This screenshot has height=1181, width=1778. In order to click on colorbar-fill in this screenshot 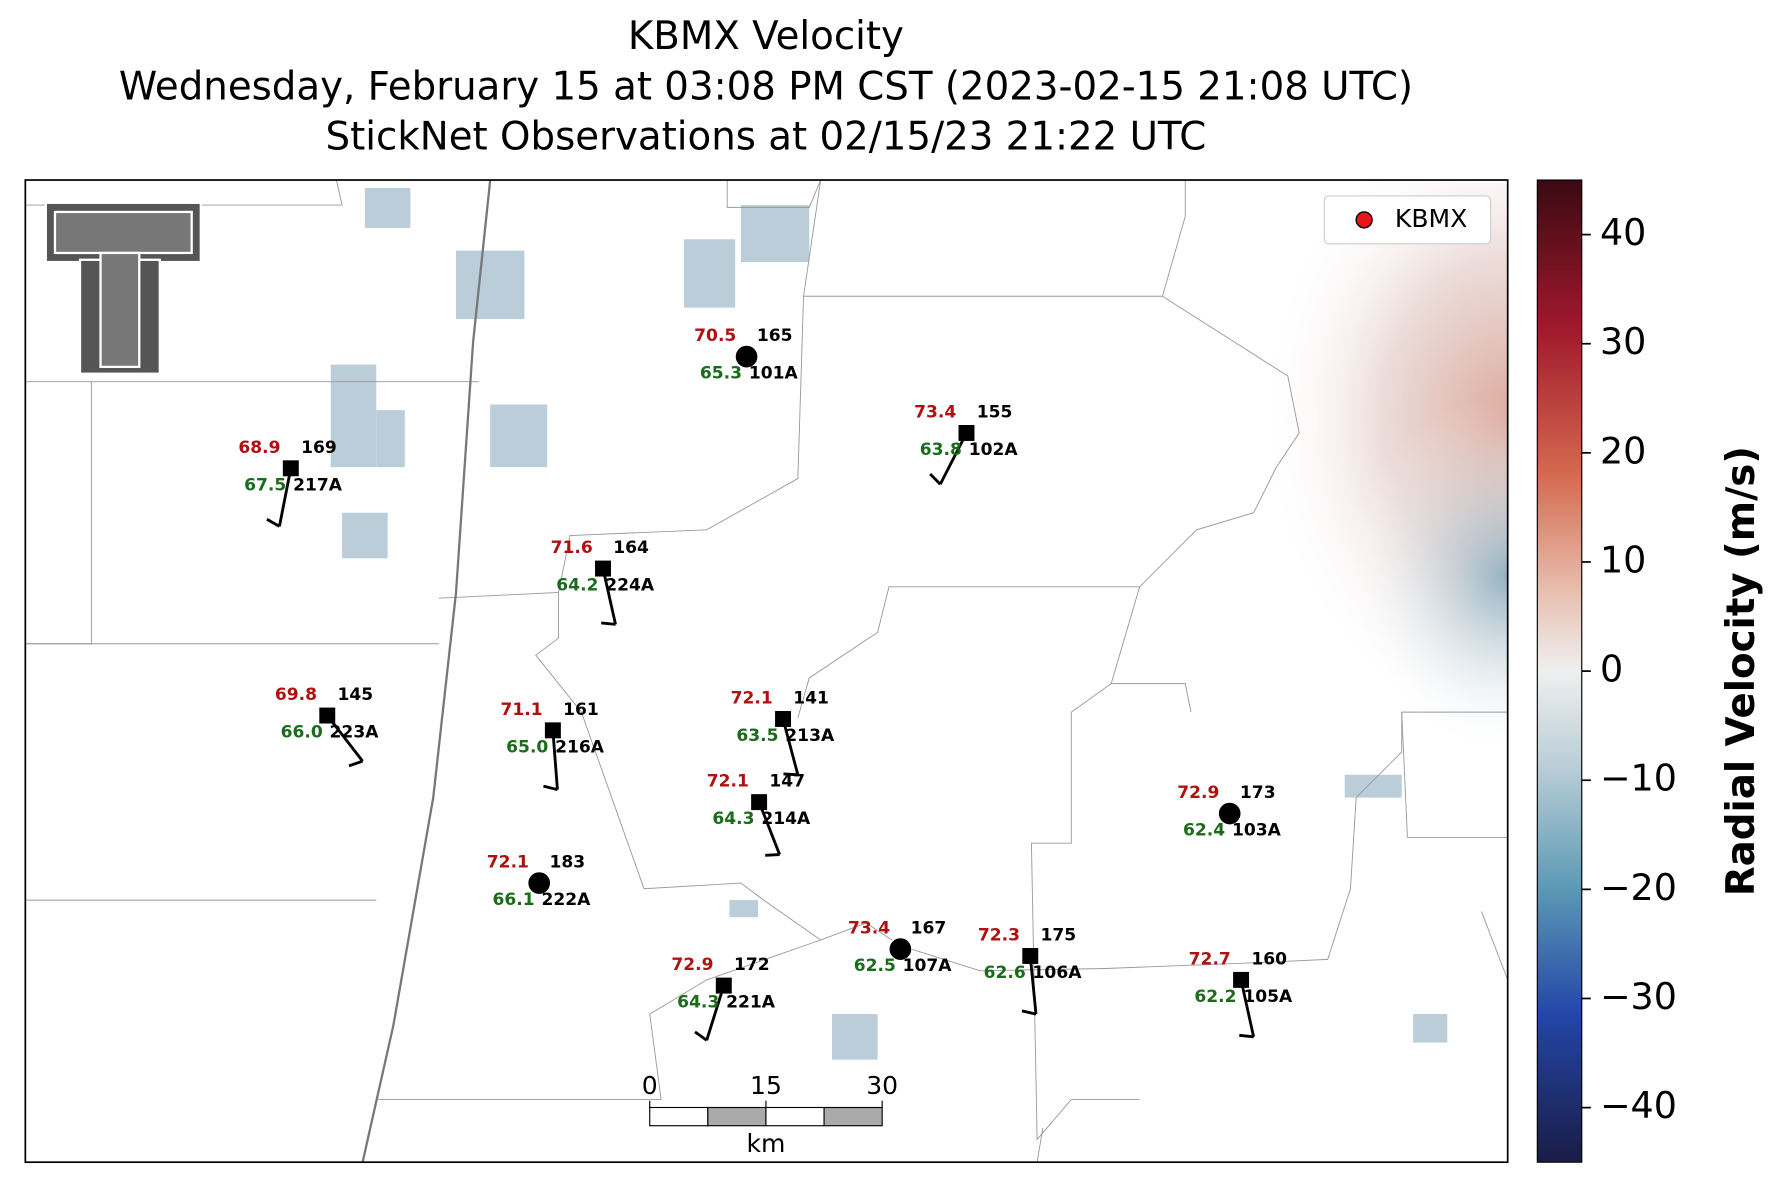, I will do `click(1559, 671)`.